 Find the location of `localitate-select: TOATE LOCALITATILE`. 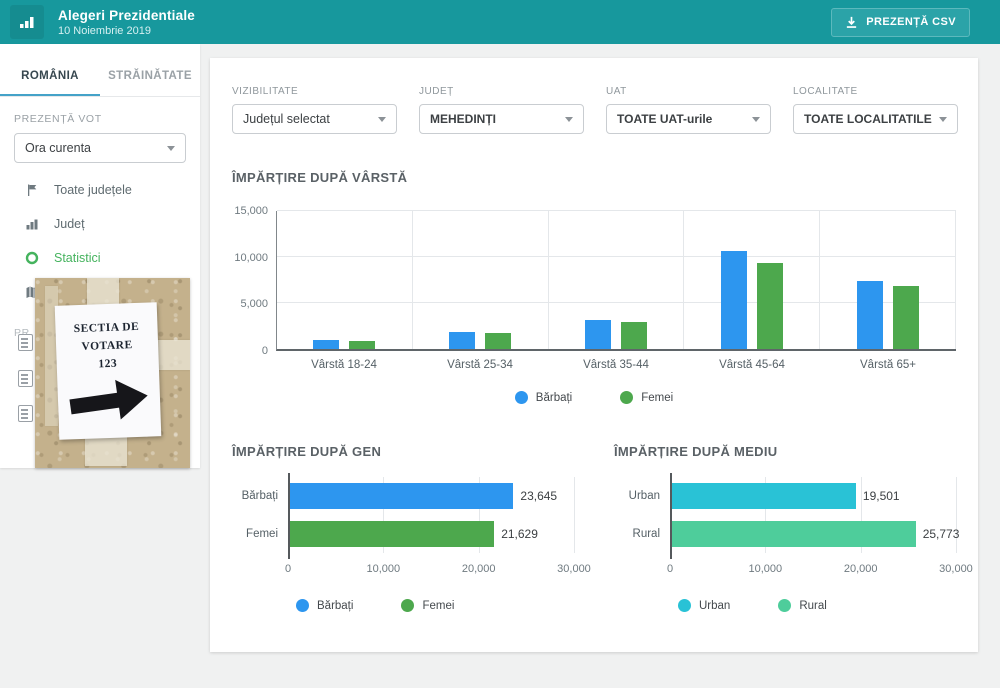

localitate-select: TOATE LOCALITATILE is located at coordinates (875, 119).